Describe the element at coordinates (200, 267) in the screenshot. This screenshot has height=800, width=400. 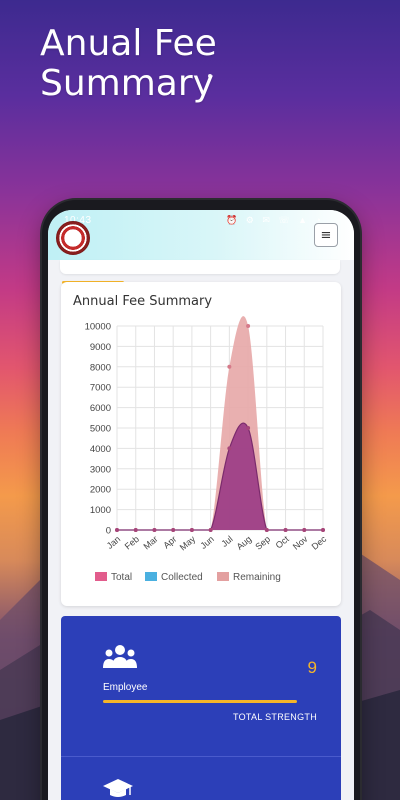
I see `previous-card` at that location.